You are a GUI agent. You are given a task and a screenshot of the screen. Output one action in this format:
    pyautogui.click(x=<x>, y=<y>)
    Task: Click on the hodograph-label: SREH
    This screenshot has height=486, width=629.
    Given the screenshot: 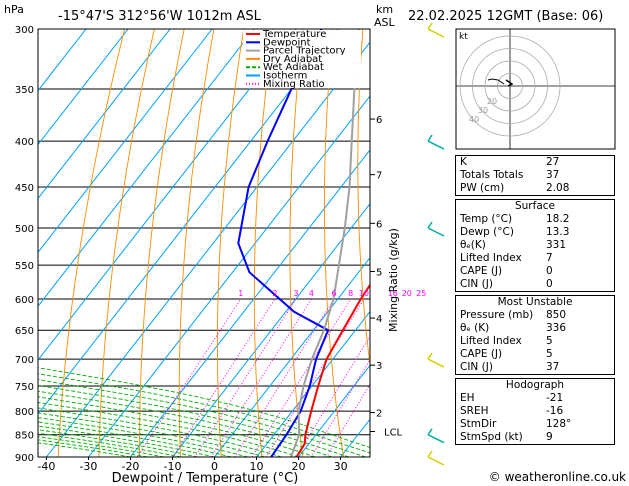 What is the action you would take?
    pyautogui.click(x=474, y=411)
    